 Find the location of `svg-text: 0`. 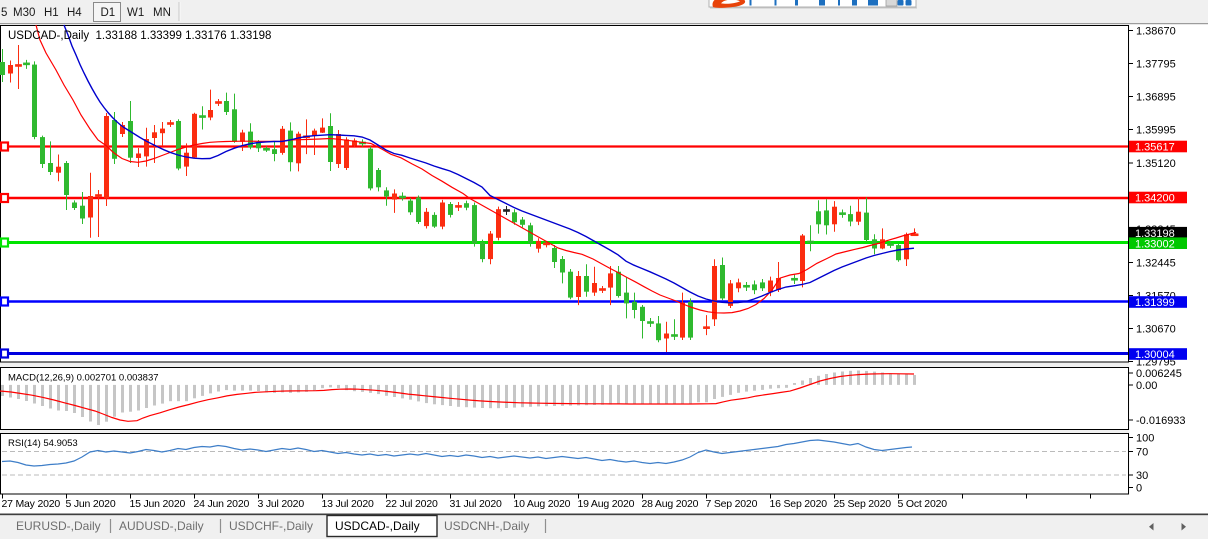

svg-text: 0 is located at coordinates (1139, 489).